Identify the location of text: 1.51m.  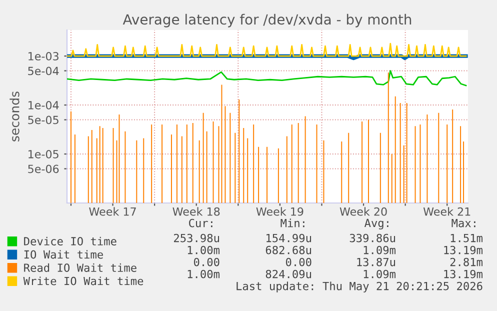
(466, 238).